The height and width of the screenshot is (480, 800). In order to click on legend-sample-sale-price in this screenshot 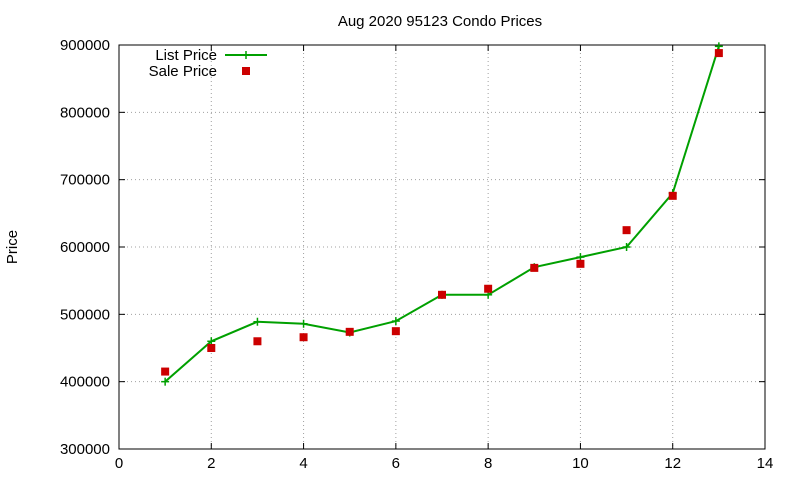, I will do `click(246, 71)`.